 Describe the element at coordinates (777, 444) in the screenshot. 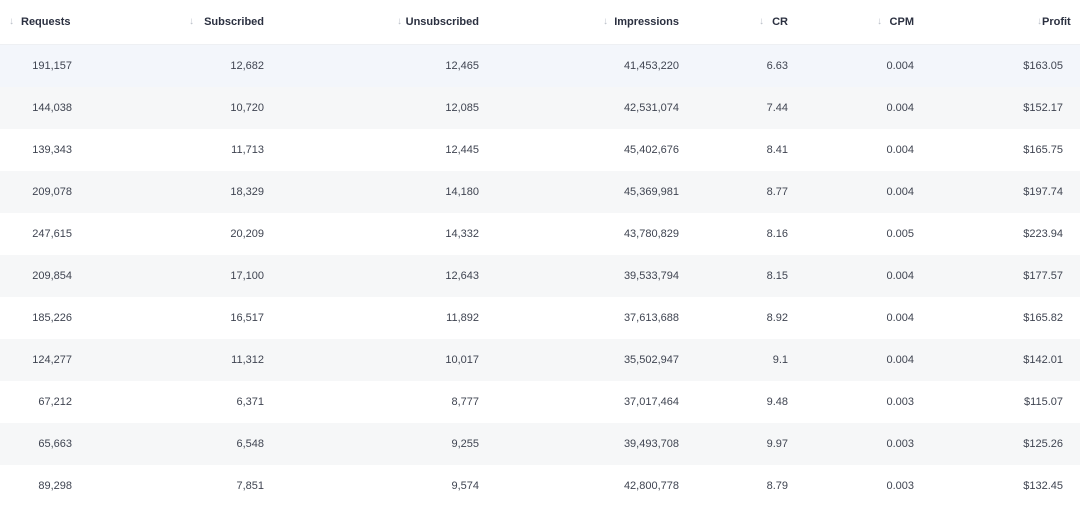

I see `cell-cr: 9.97` at that location.